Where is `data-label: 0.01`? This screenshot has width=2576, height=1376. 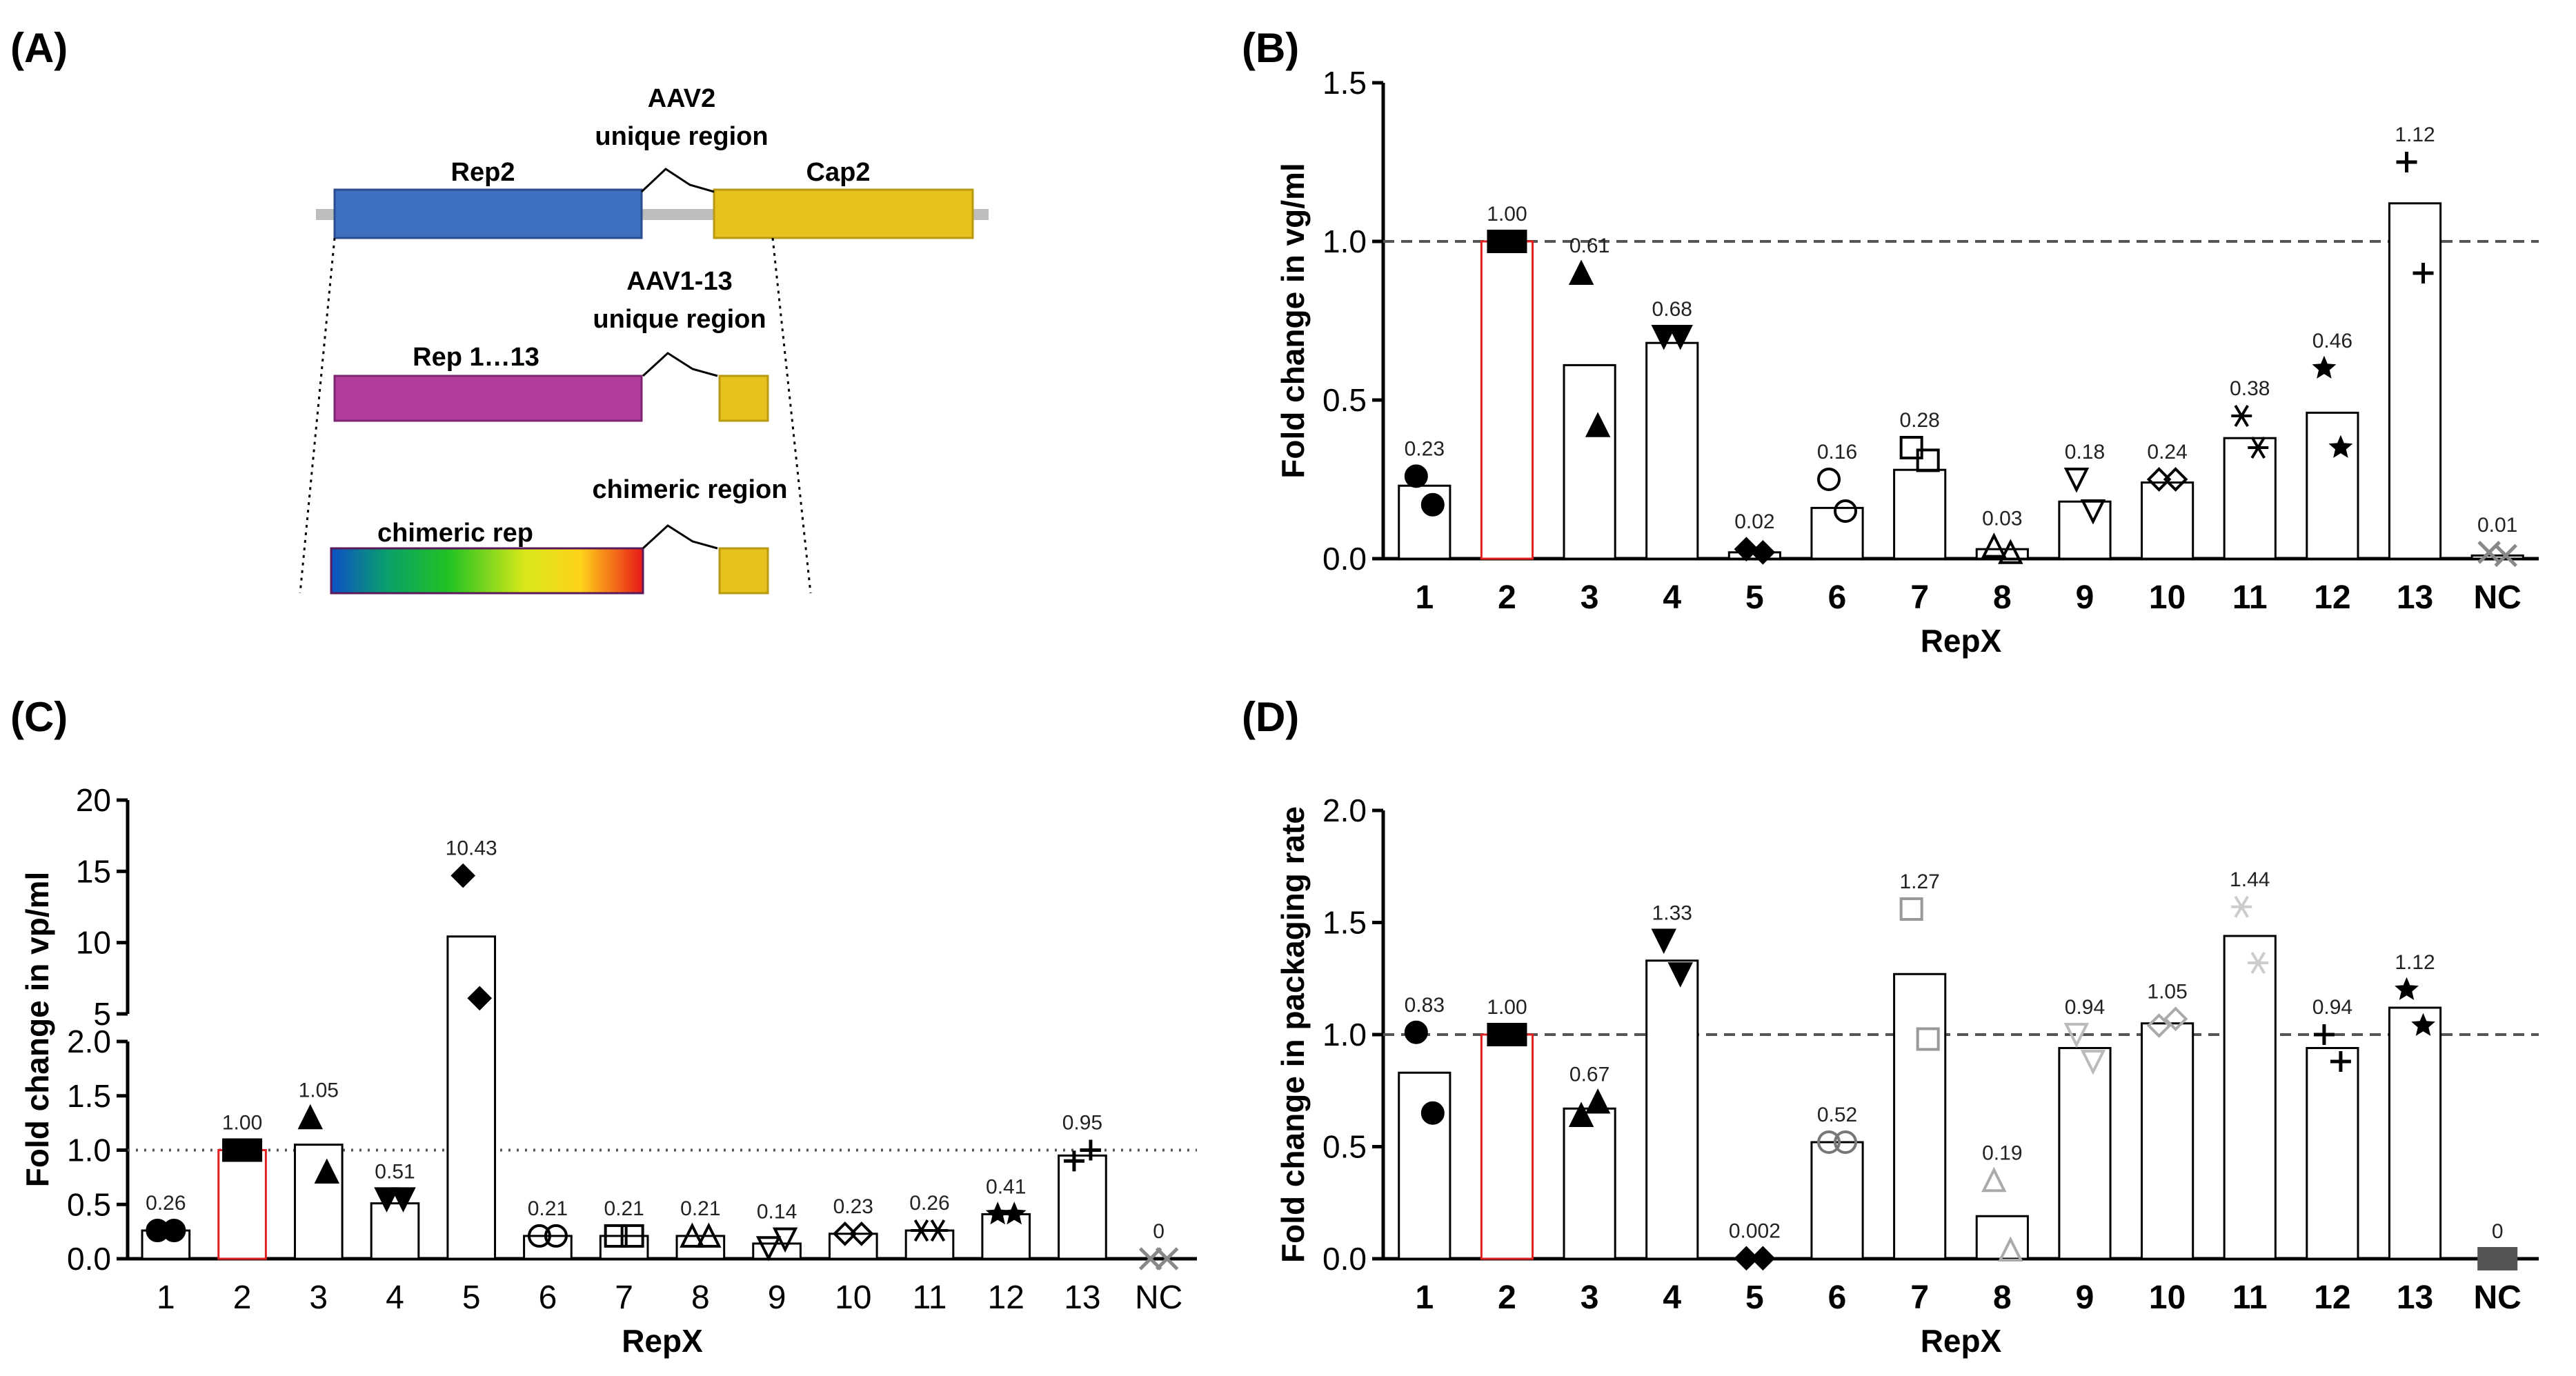
data-label: 0.01 is located at coordinates (2497, 525).